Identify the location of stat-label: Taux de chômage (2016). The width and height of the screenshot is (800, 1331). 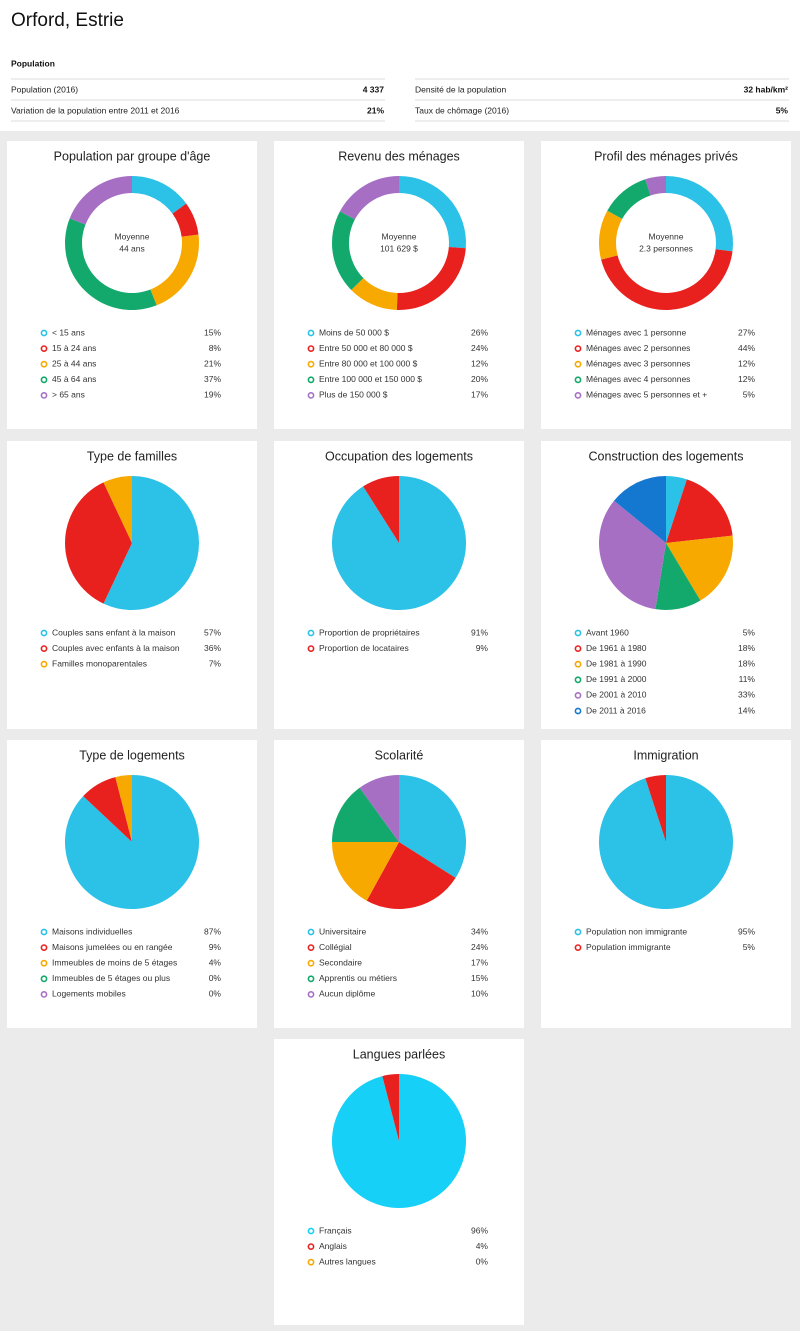
(462, 110).